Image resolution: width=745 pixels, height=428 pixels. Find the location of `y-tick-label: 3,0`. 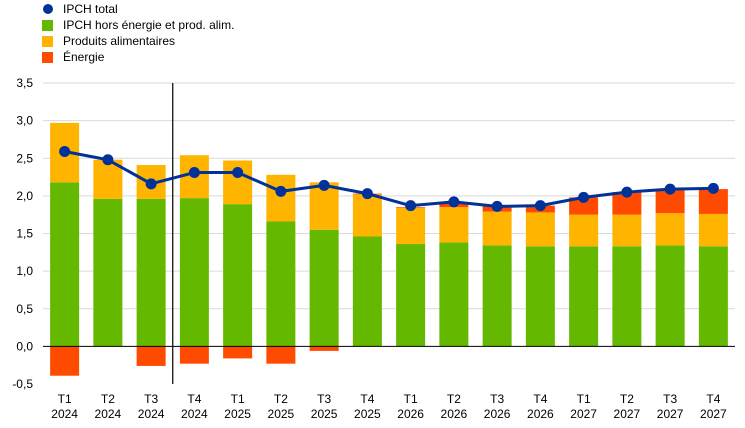

y-tick-label: 3,0 is located at coordinates (24, 121).